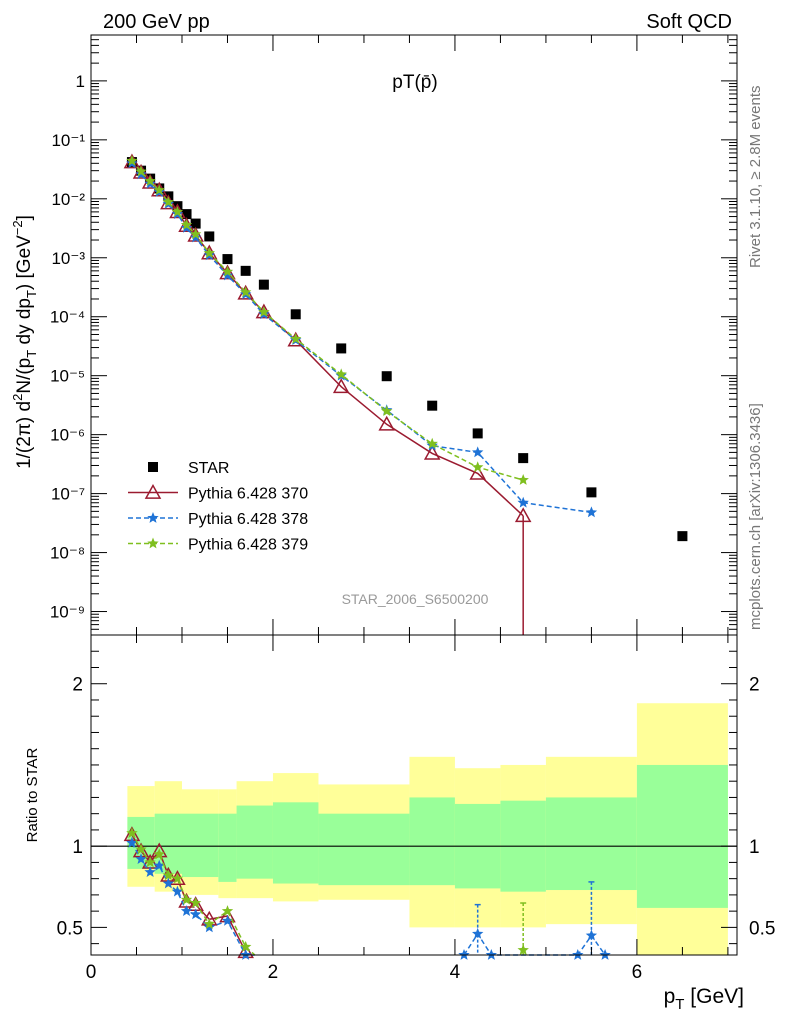 Image resolution: width=786 pixels, height=1024 pixels. I want to click on y-tick-label: 10⁻⁶, so click(67, 435).